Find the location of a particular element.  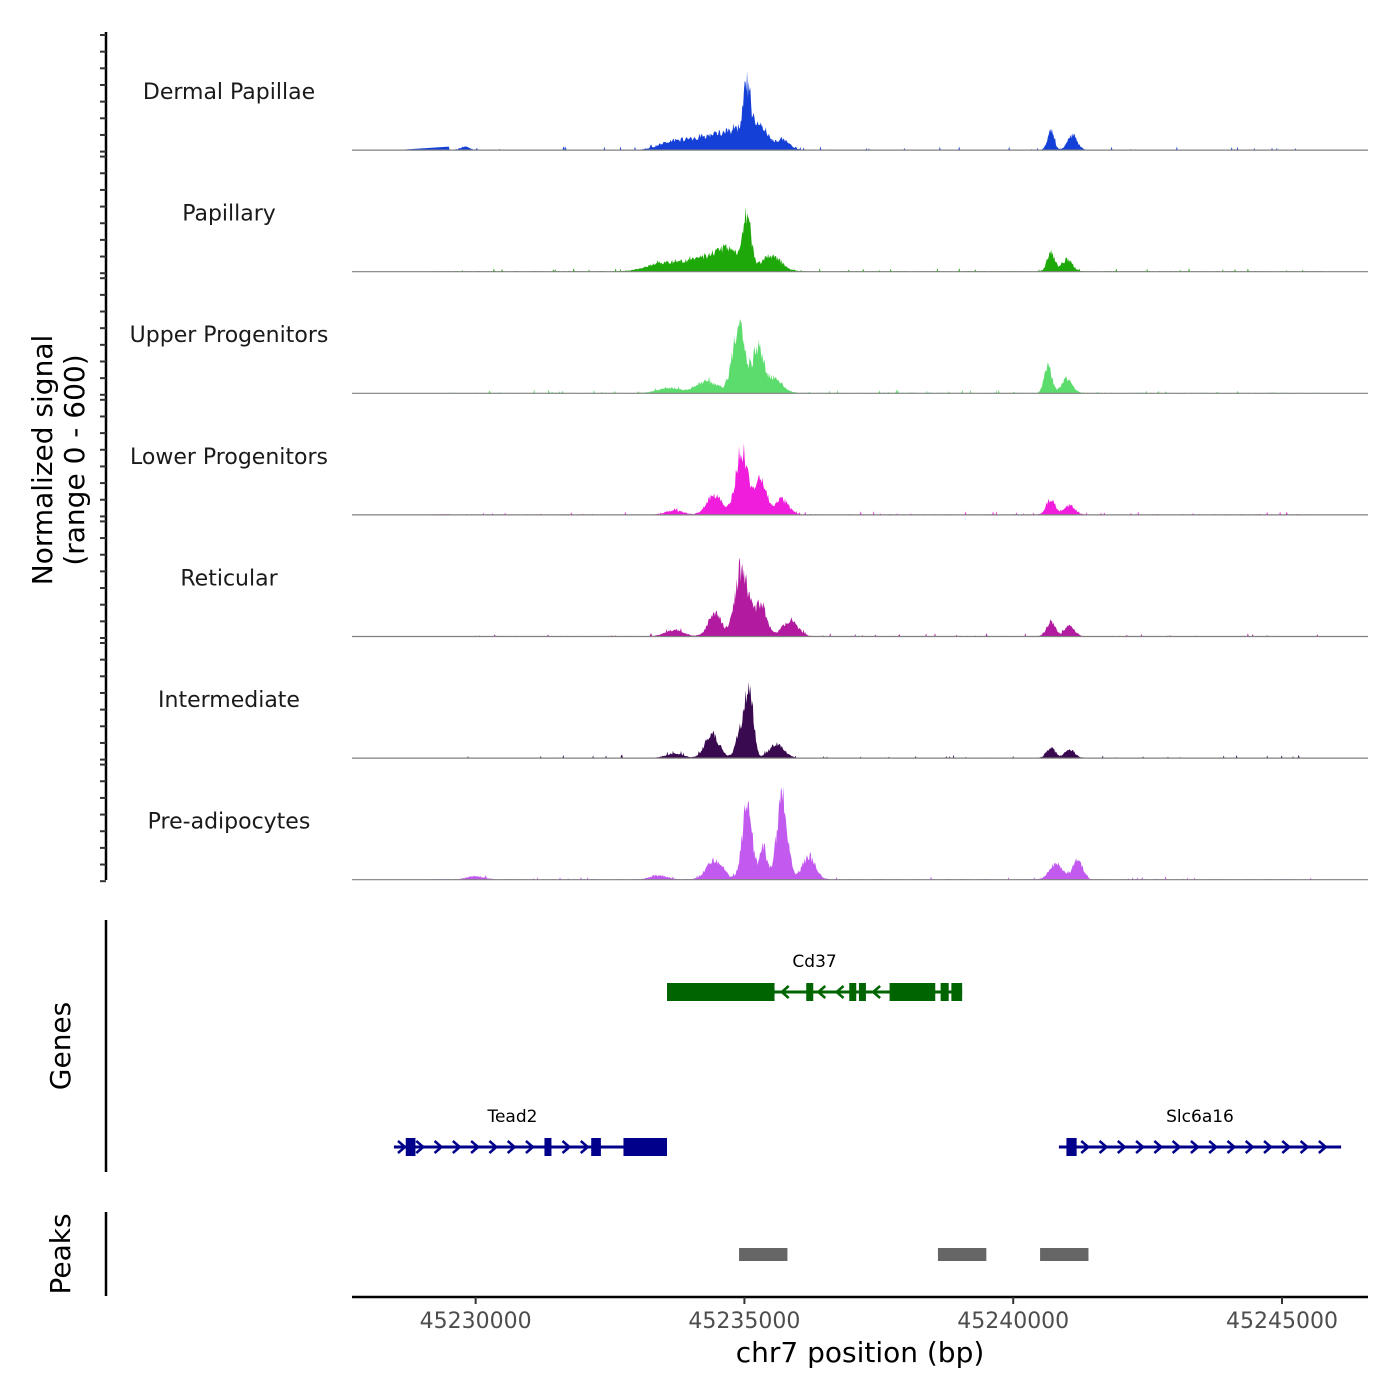

track-intermediate: Intermediate is located at coordinates (763, 720).